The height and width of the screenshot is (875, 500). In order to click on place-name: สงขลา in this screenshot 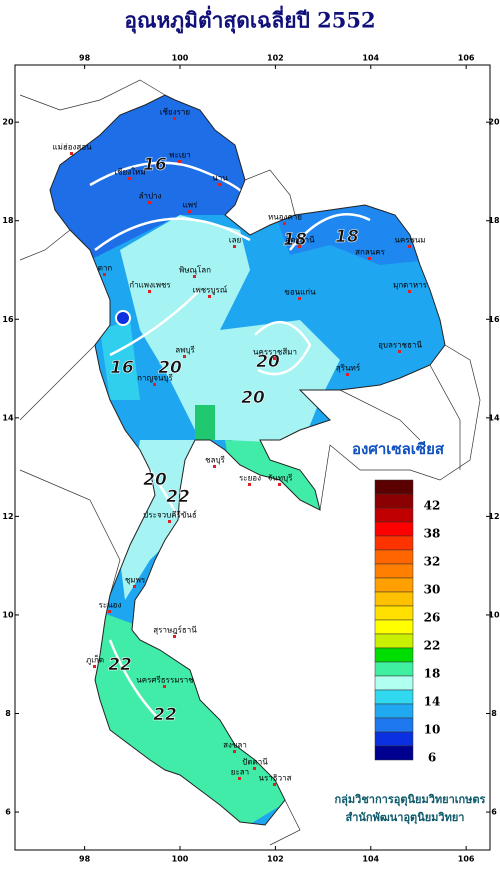, I will do `click(235, 745)`.